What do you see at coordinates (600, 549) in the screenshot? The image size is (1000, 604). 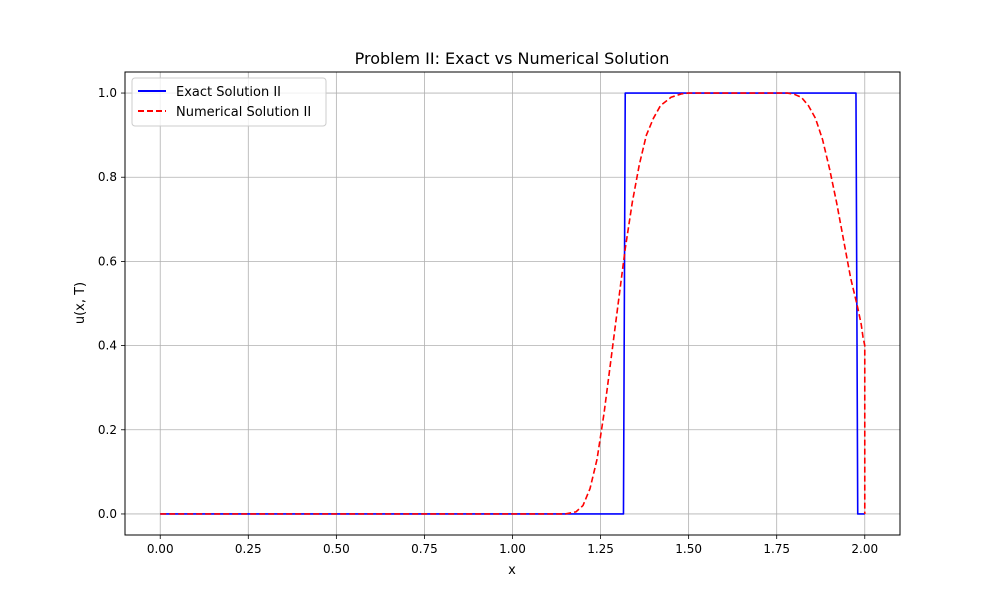 I see `x-tick-label: 1.25` at bounding box center [600, 549].